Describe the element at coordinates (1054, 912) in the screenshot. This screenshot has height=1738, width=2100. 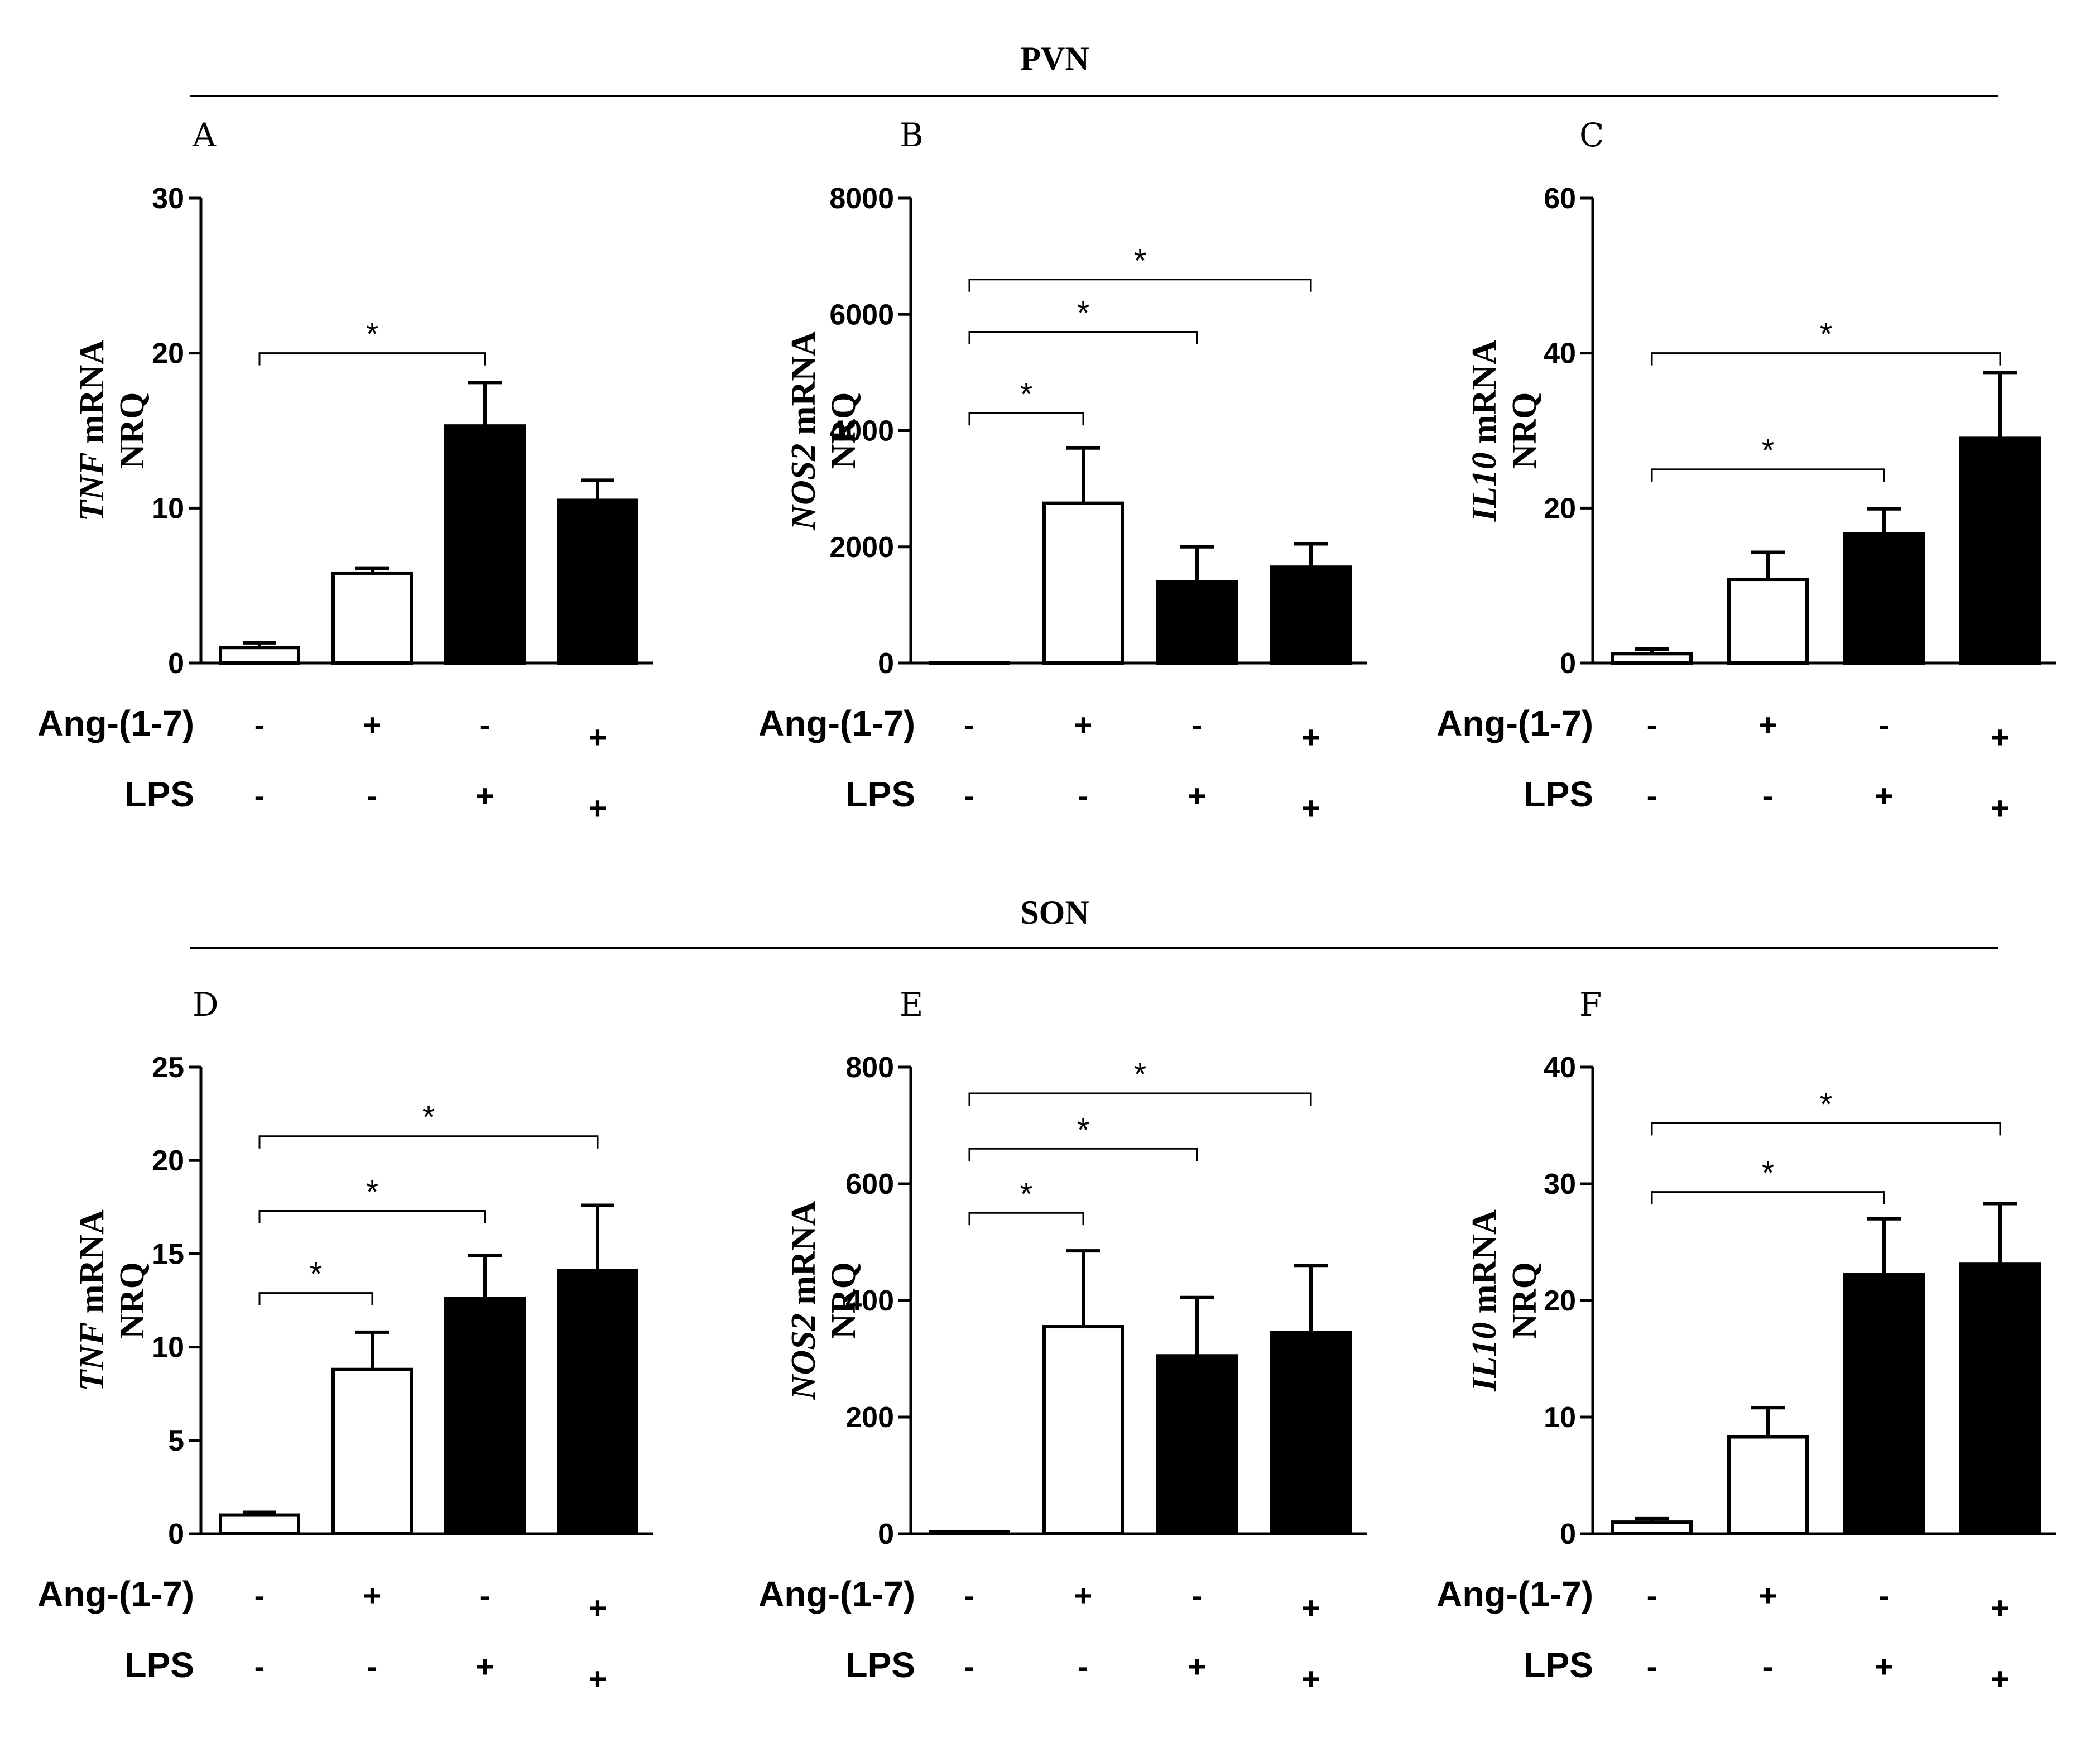
I see `section-title-son: SON` at that location.